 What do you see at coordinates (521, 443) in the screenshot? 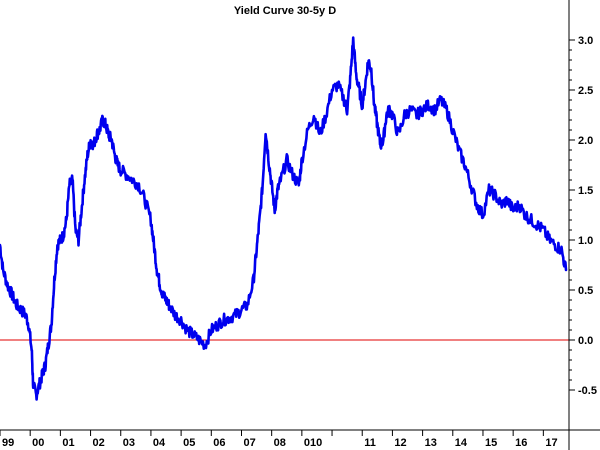
I see `x-tick-label: 16` at bounding box center [521, 443].